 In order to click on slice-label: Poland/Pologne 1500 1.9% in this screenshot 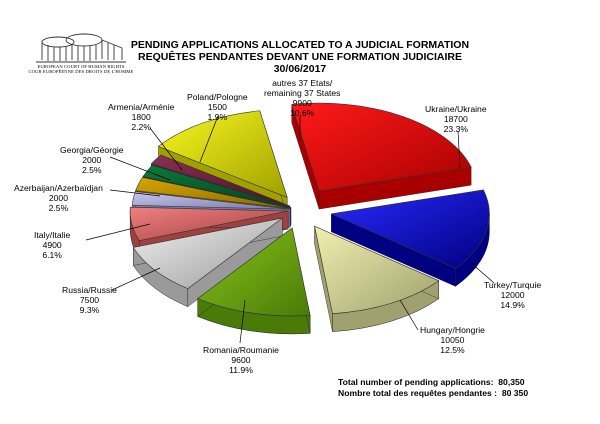, I will do `click(217, 107)`.